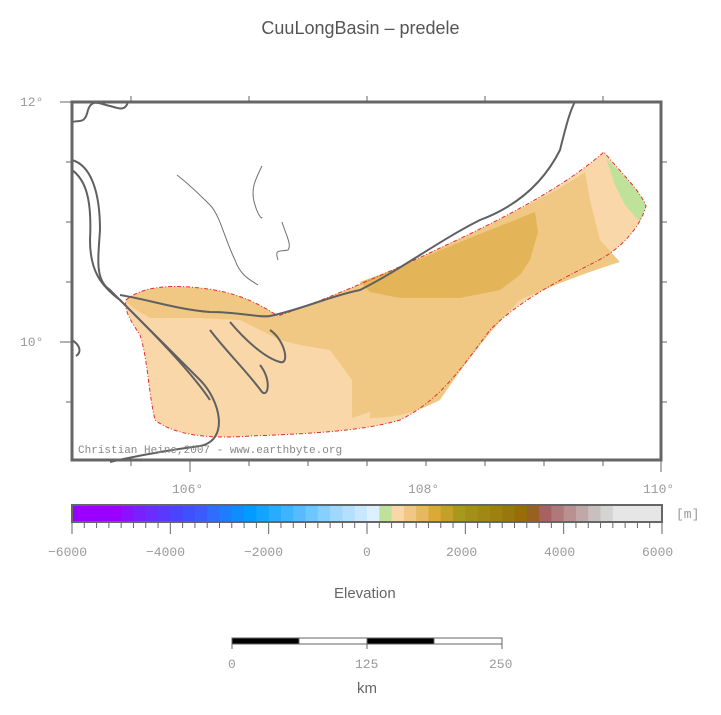  Describe the element at coordinates (166, 552) in the screenshot. I see `colorbar-tick: −4000` at that location.